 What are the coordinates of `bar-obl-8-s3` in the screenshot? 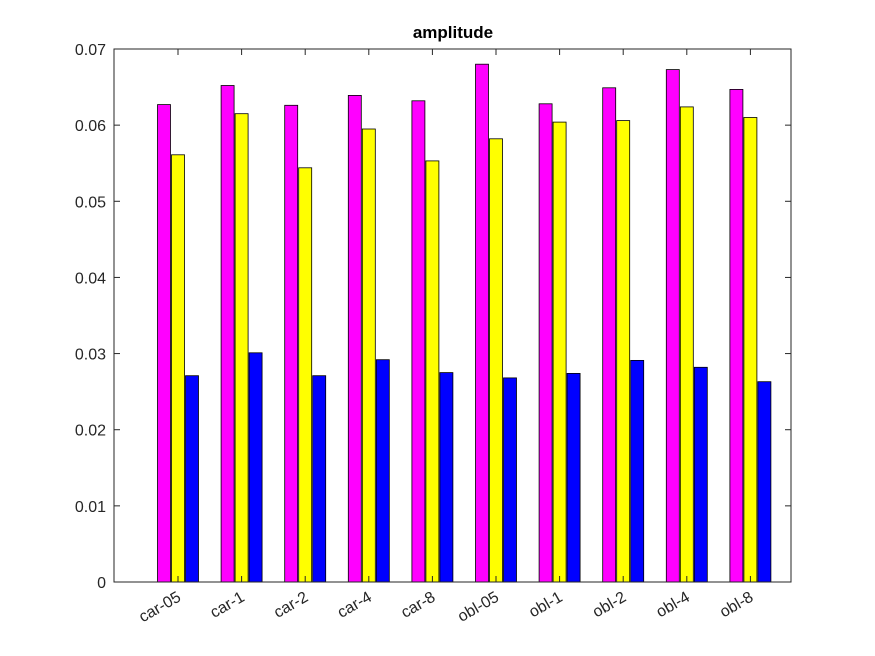 It's located at (764, 482).